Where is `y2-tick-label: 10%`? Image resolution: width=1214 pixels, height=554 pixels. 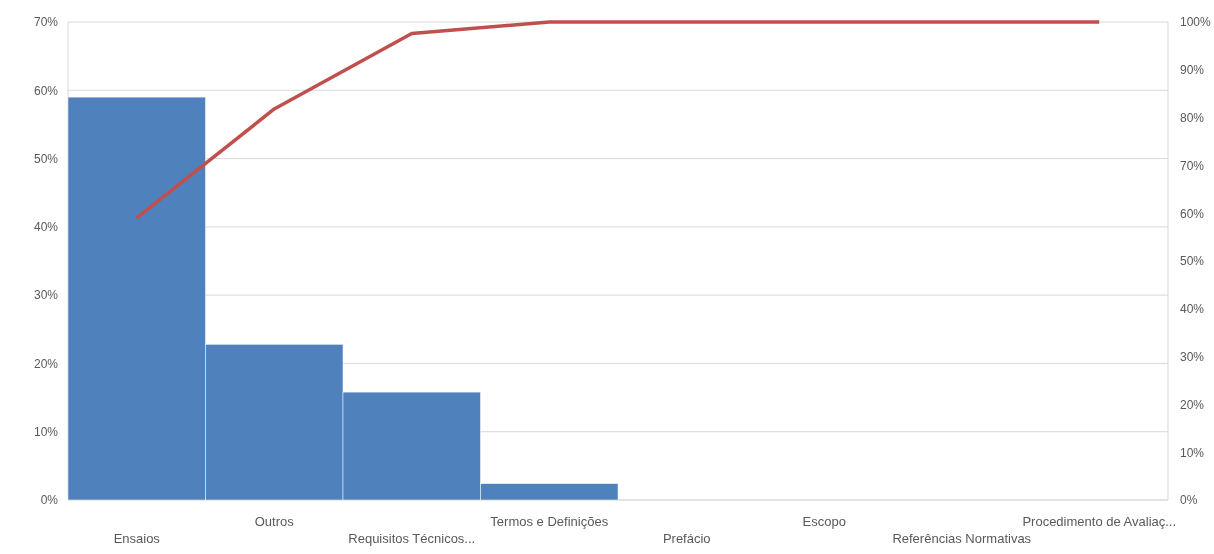
y2-tick-label: 10% is located at coordinates (1192, 452).